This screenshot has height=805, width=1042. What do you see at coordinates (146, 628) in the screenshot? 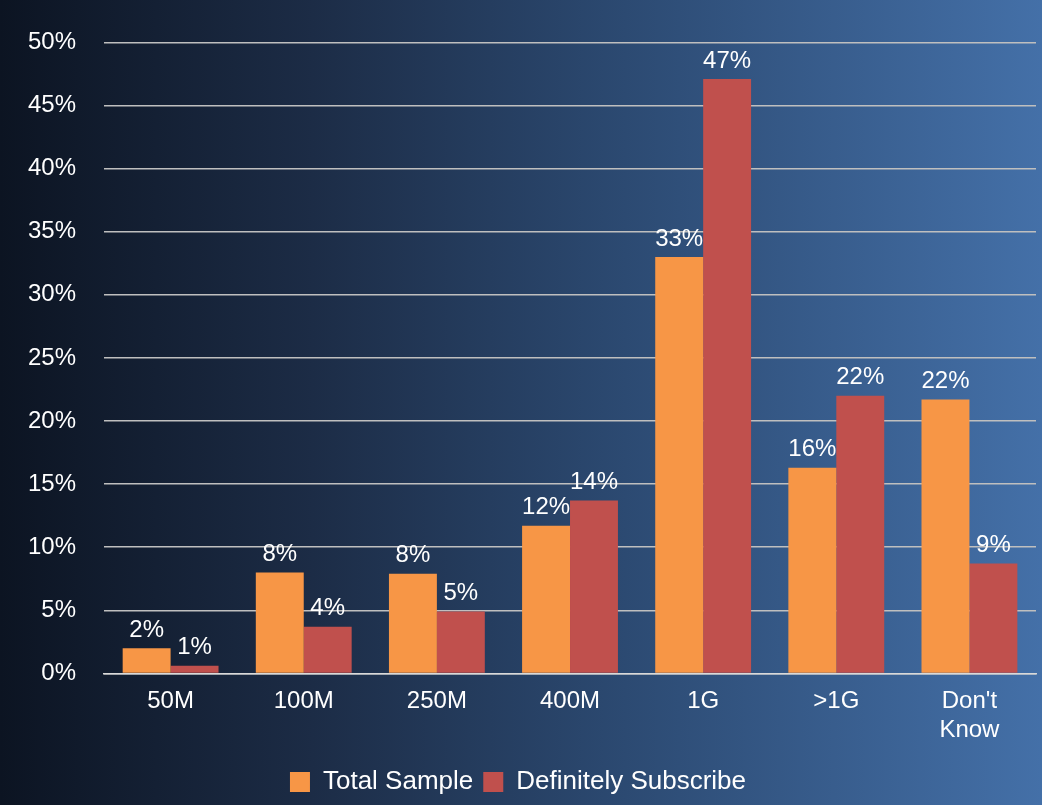
I see `data-label: 2%` at bounding box center [146, 628].